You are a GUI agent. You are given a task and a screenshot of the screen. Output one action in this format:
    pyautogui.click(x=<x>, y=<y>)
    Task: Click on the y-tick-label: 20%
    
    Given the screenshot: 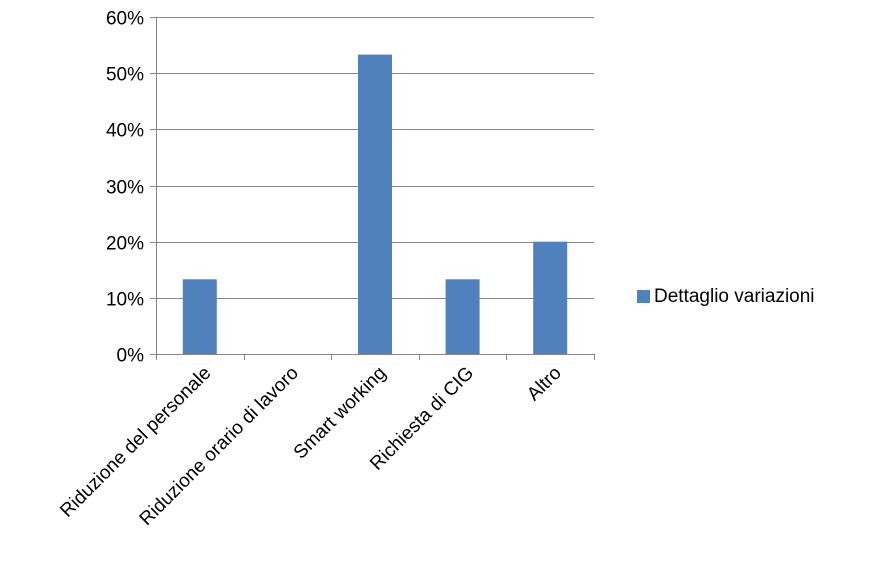 What is the action you would take?
    pyautogui.click(x=125, y=244)
    